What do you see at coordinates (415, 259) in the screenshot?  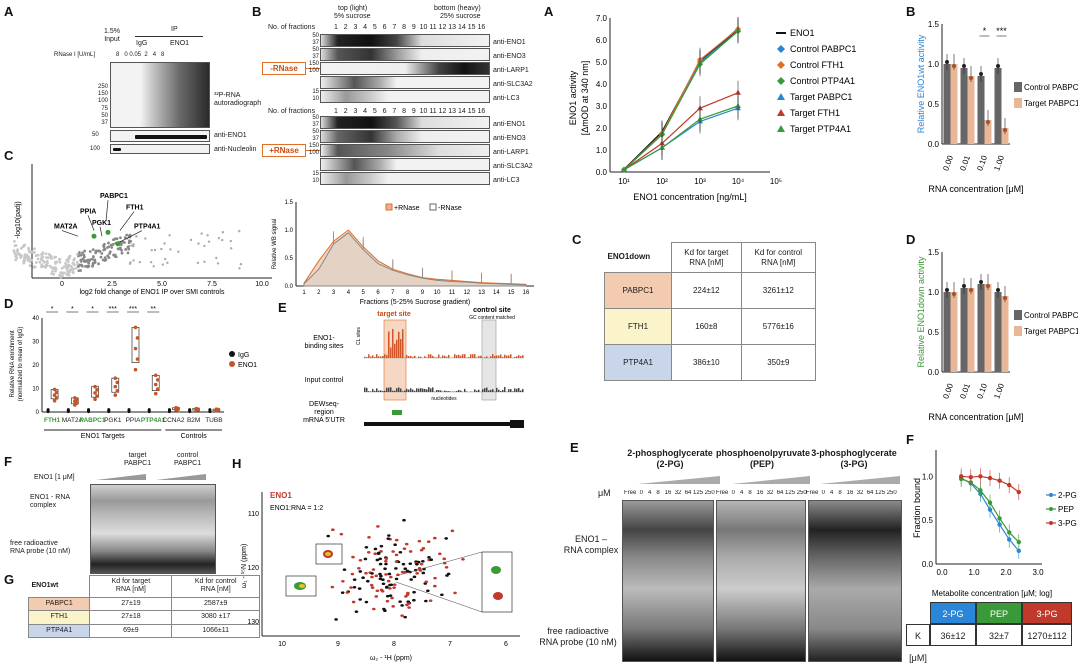 I see `series-area--RNase` at bounding box center [415, 259].